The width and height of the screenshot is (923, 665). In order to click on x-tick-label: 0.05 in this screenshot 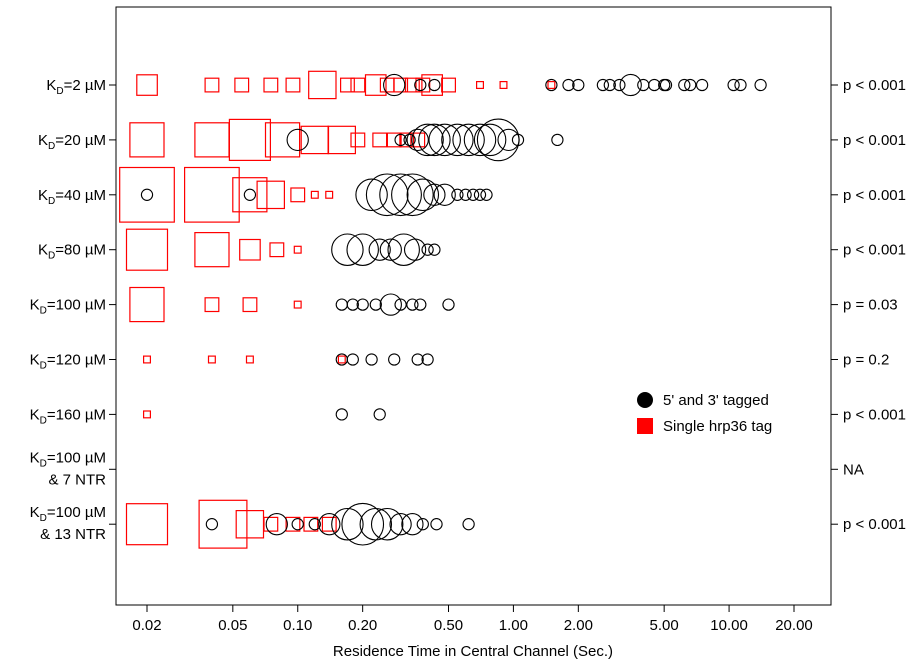, I will do `click(232, 625)`.